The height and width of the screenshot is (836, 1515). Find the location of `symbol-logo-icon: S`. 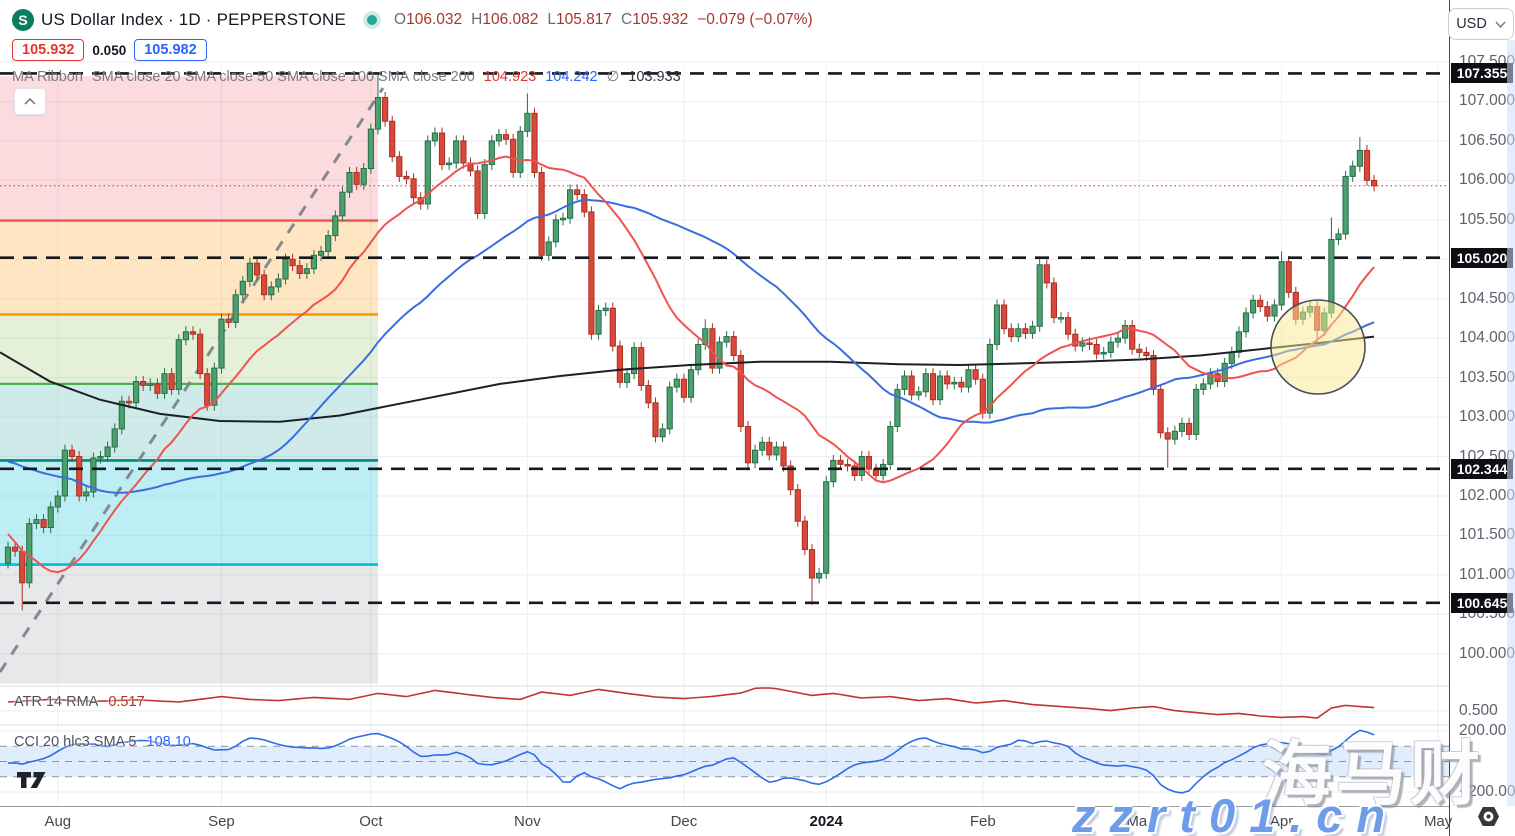

symbol-logo-icon: S is located at coordinates (23, 20).